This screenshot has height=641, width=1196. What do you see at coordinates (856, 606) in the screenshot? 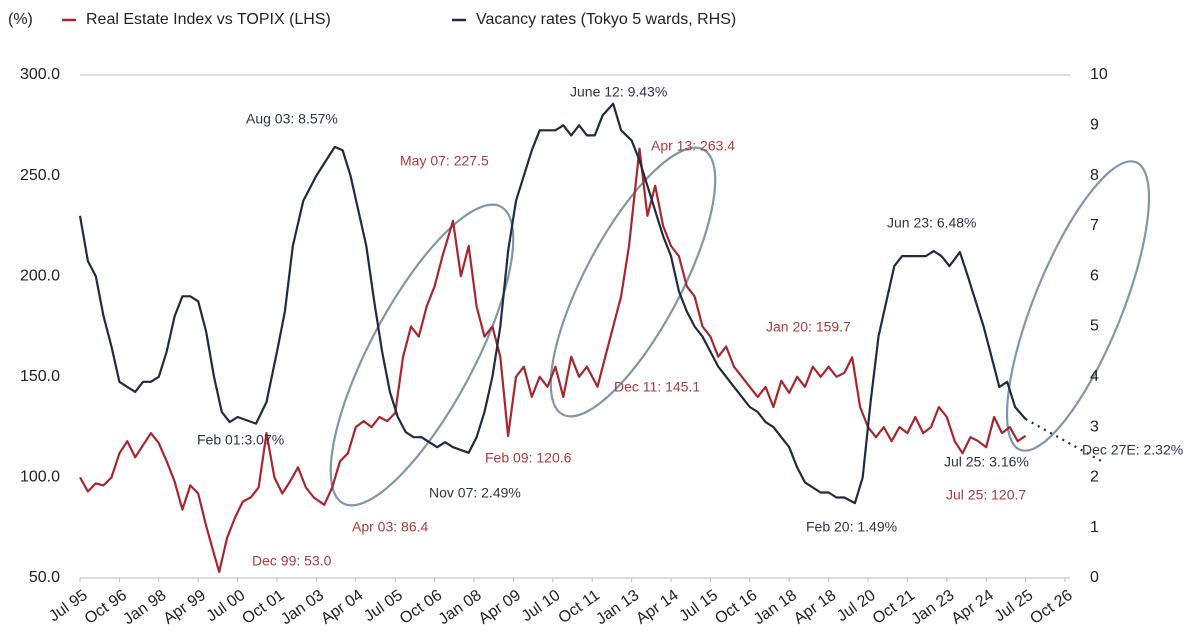
I see `x-tick-label: Jul 20` at bounding box center [856, 606].